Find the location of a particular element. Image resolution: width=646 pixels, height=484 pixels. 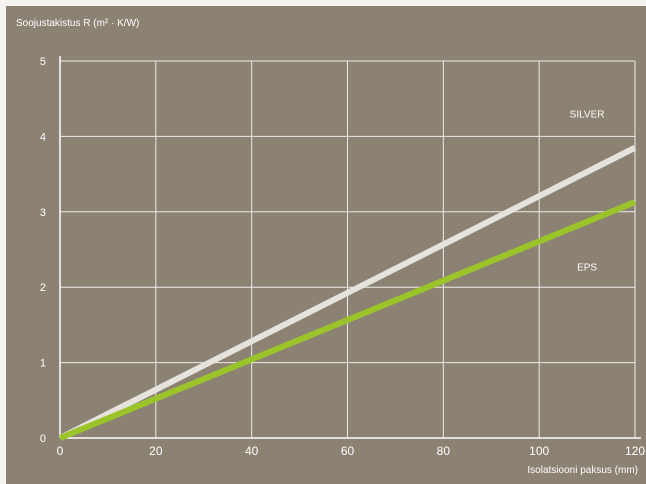

y-tick-label: 0 is located at coordinates (43, 439).